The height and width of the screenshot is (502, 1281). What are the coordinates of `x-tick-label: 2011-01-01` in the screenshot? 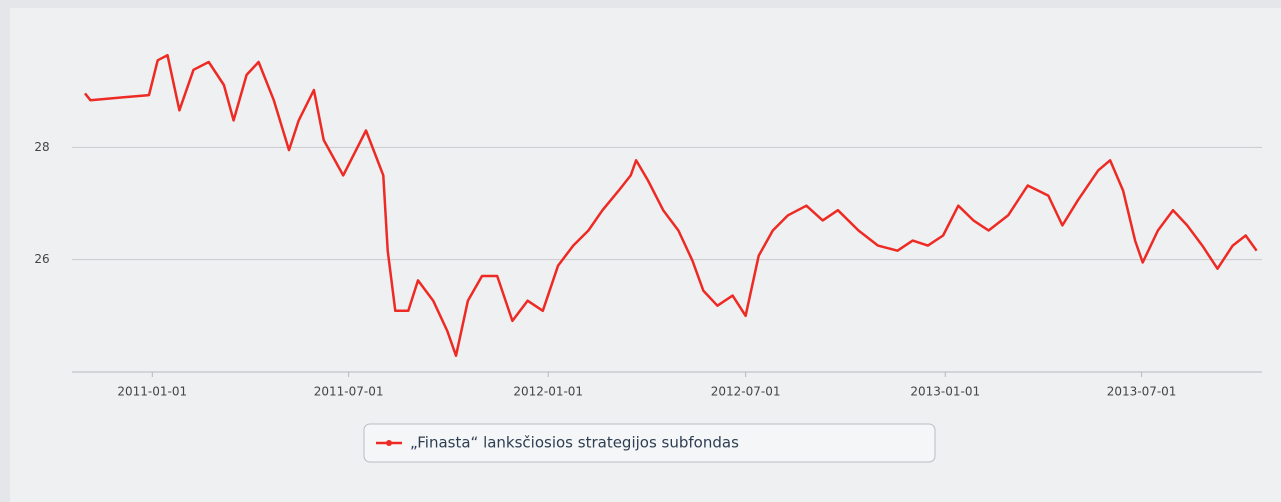 It's located at (152, 392).